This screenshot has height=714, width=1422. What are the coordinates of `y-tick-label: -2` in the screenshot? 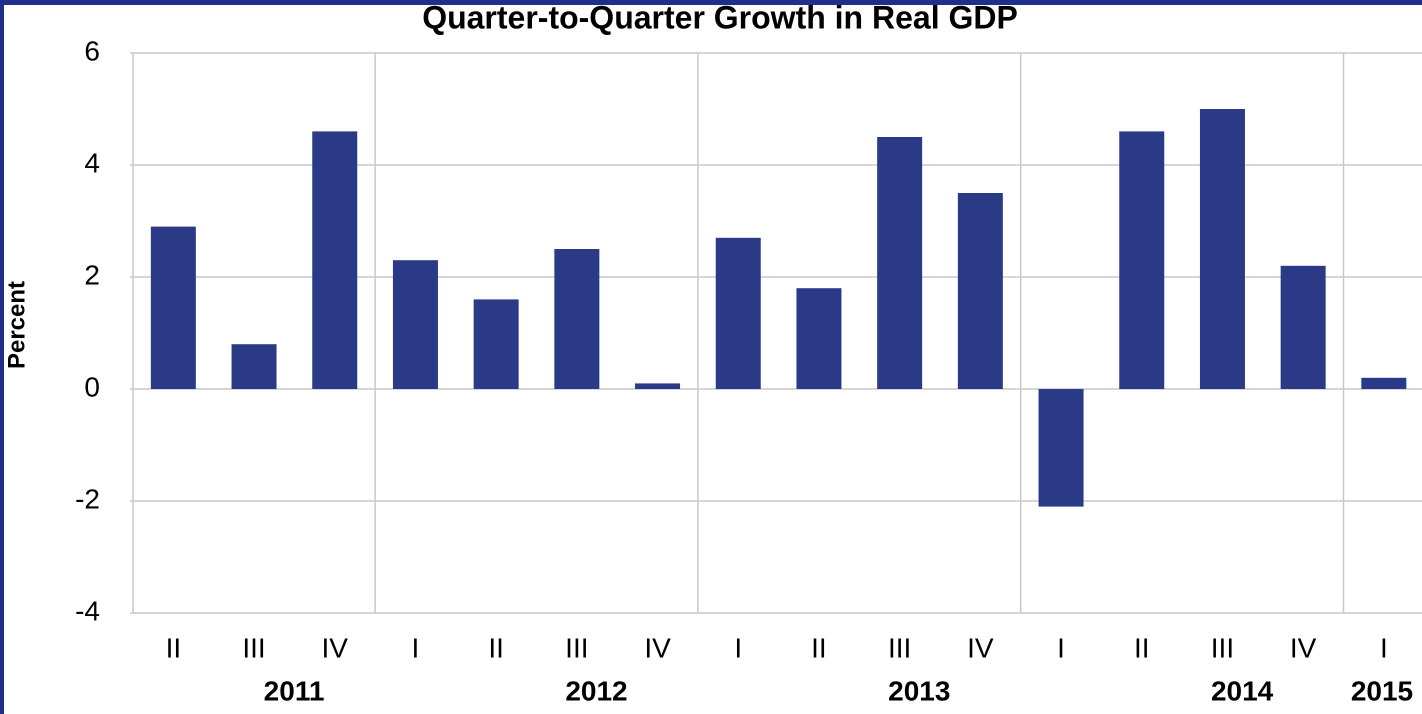 It's located at (87, 498).